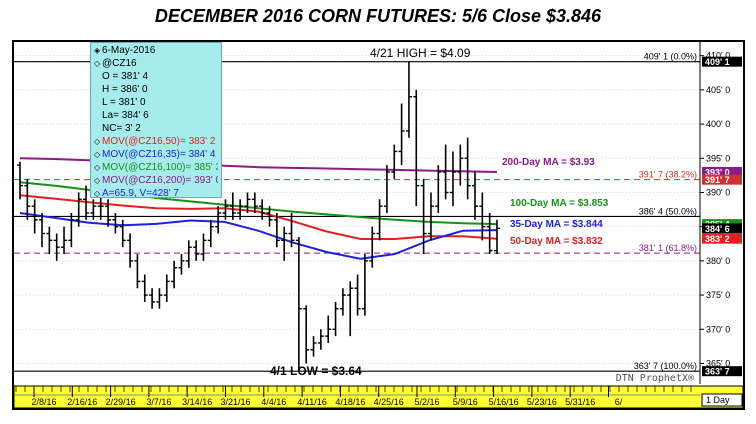 The image size is (756, 424). Describe the element at coordinates (235, 402) in the screenshot. I see `x-tick-label: 3/21/16` at that location.